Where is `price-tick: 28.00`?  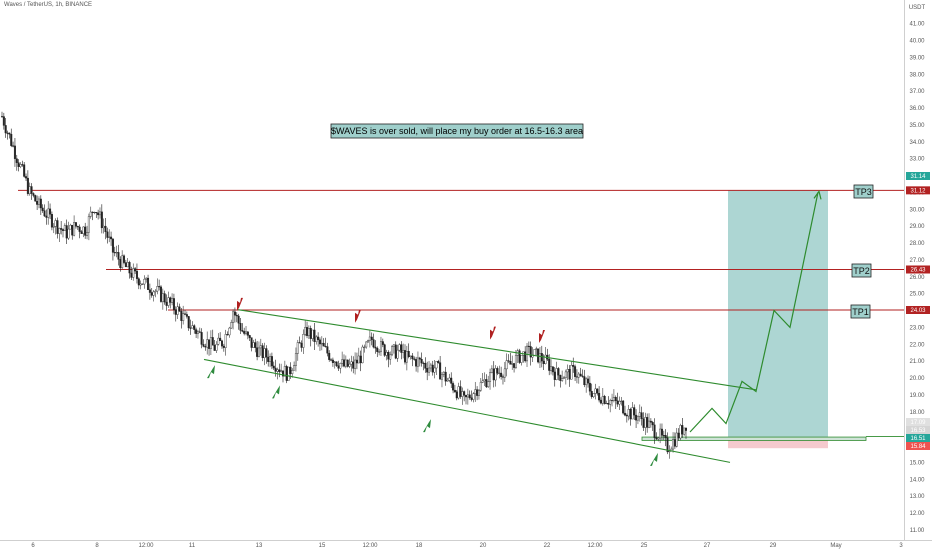
price-tick: 28.00 is located at coordinates (917, 244).